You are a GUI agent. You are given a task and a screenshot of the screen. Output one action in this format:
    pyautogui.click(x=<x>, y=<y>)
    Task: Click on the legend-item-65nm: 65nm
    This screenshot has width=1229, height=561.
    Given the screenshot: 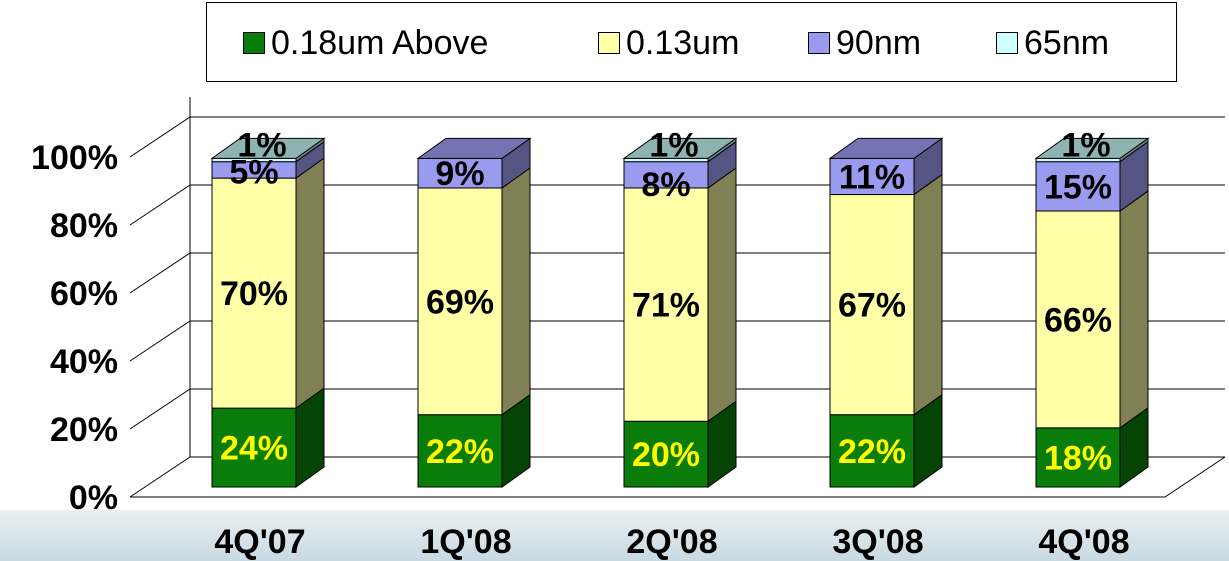 What is the action you would take?
    pyautogui.click(x=1052, y=43)
    